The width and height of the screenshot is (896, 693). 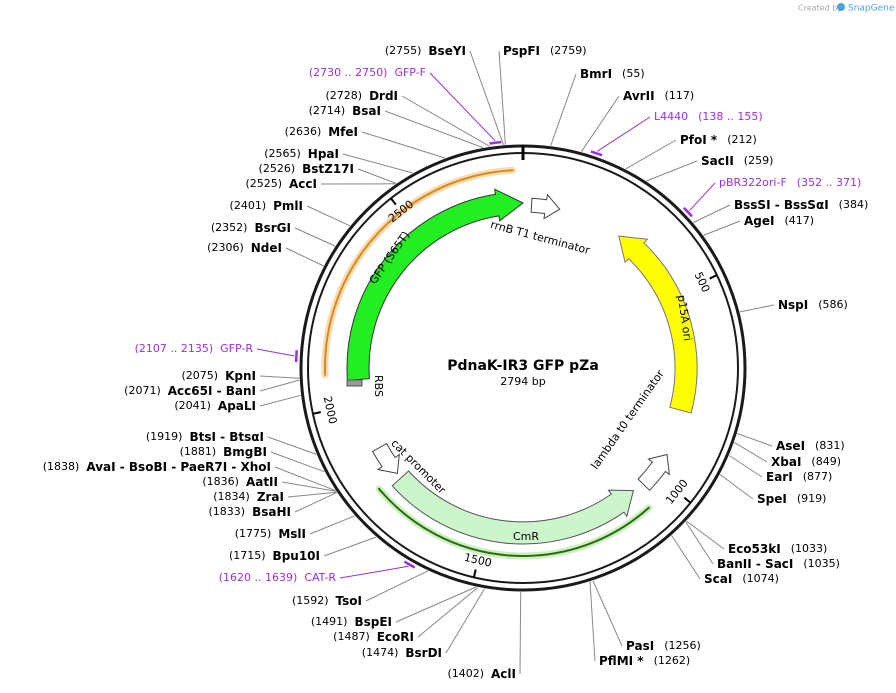 I want to click on site-name: AatII, so click(x=262, y=482).